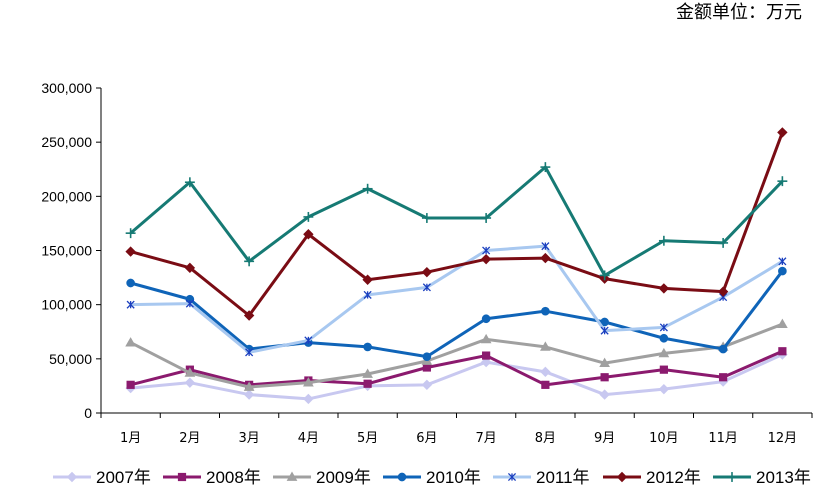  What do you see at coordinates (739, 12) in the screenshot?
I see `unit-label: 金额单位：万元` at bounding box center [739, 12].